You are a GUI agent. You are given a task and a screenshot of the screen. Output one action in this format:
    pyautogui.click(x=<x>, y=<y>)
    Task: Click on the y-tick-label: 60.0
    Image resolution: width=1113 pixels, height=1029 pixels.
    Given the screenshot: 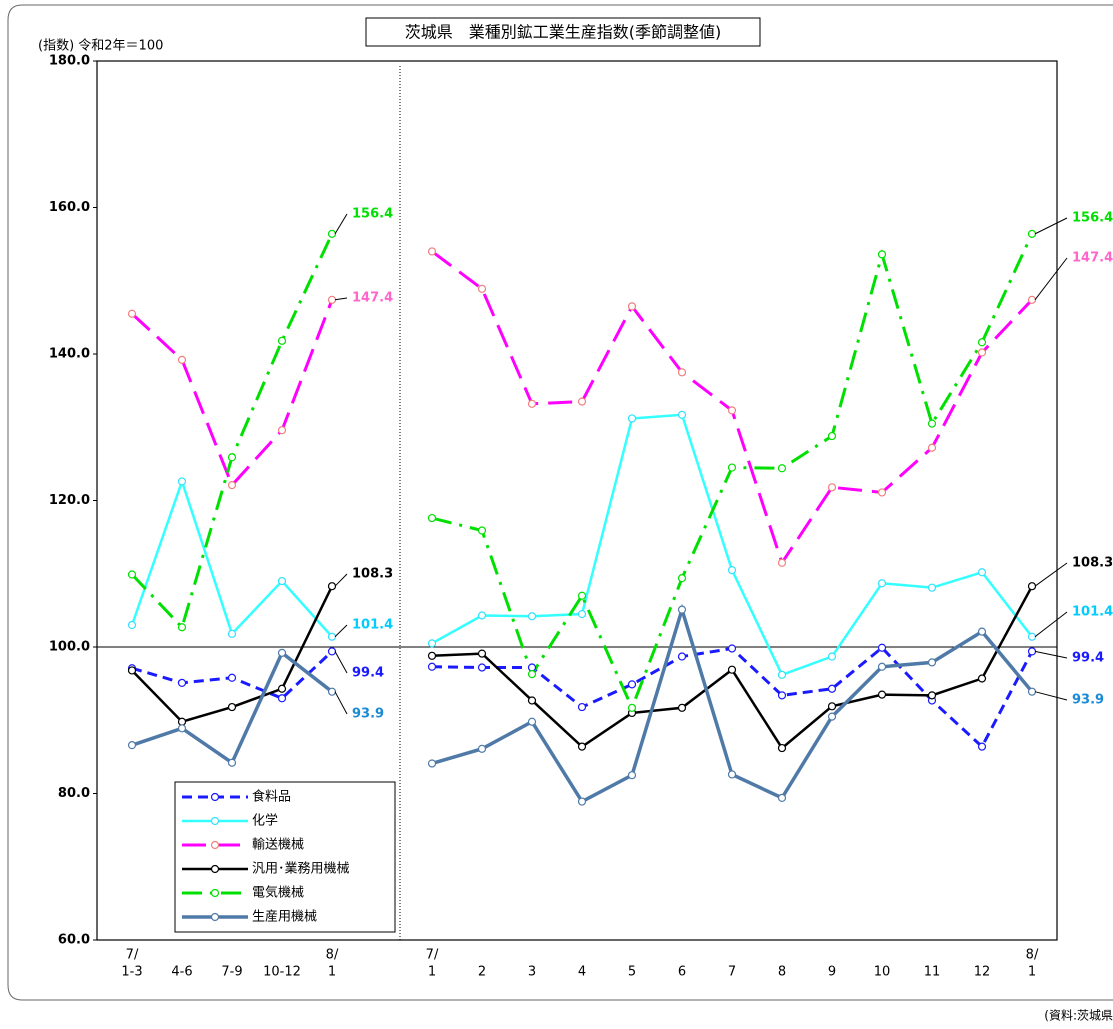 What is the action you would take?
    pyautogui.click(x=74, y=940)
    